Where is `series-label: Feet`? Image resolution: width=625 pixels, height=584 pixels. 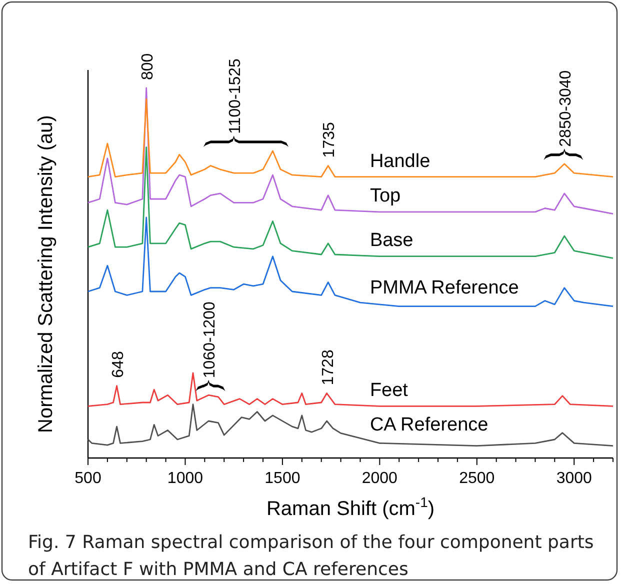 series-label: Feet is located at coordinates (389, 390).